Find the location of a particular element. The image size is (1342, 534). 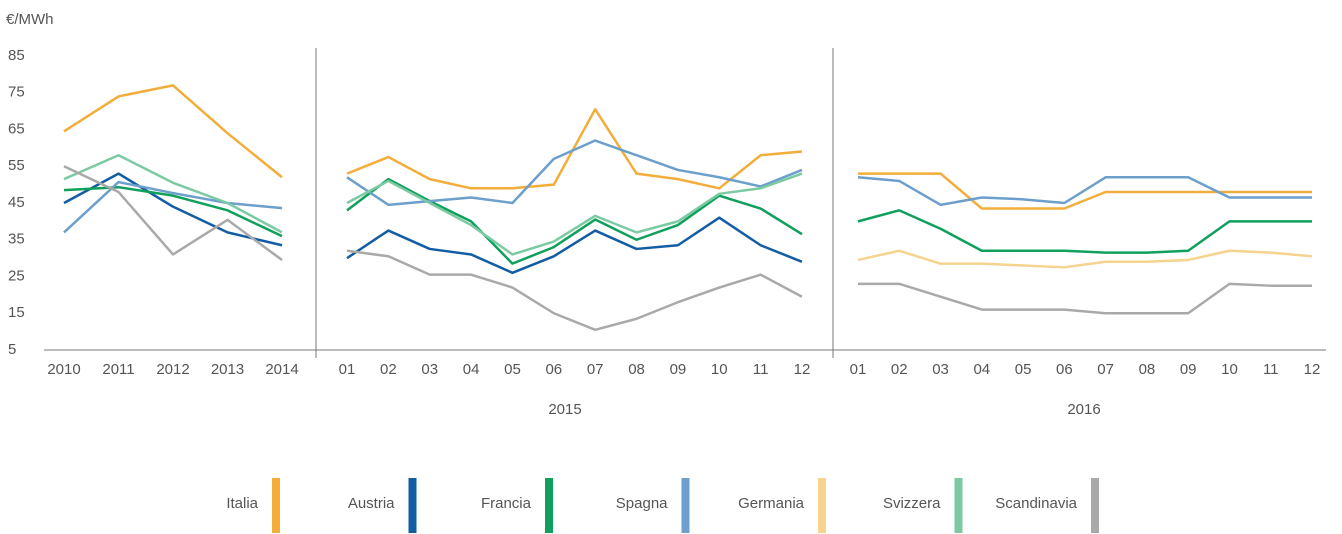

y-tick-label: 15 is located at coordinates (16, 312).